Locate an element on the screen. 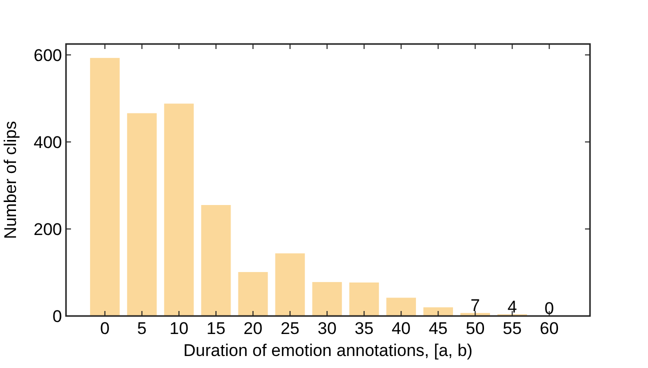  x-tick-label: 55 is located at coordinates (512, 328).